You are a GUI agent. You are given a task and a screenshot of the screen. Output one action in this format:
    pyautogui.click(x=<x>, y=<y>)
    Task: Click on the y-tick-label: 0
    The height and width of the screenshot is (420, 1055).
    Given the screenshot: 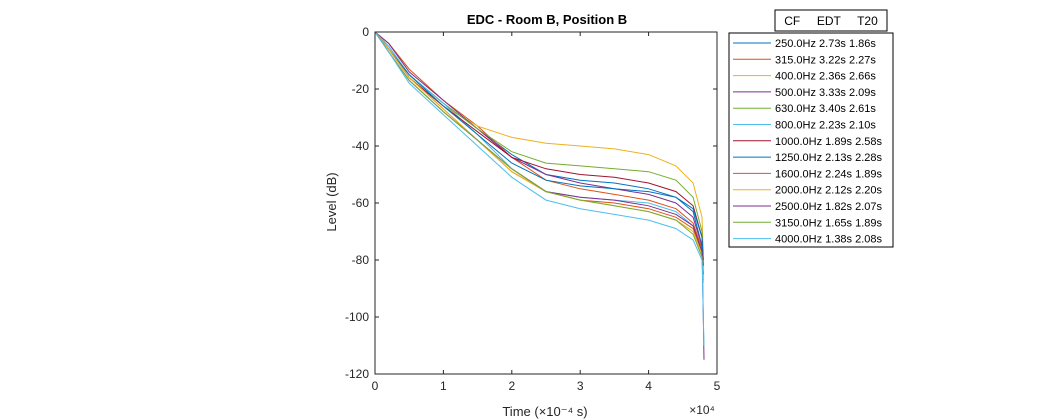 What is the action you would take?
    pyautogui.click(x=365, y=32)
    